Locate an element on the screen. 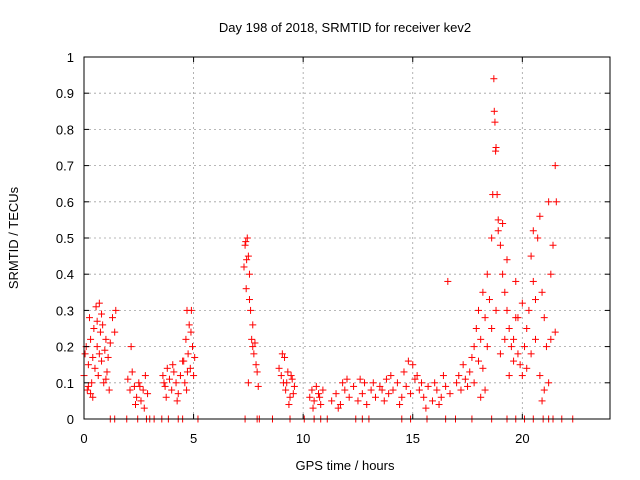 This screenshot has height=480, width=640. y-tick-label: 0 is located at coordinates (70, 419).